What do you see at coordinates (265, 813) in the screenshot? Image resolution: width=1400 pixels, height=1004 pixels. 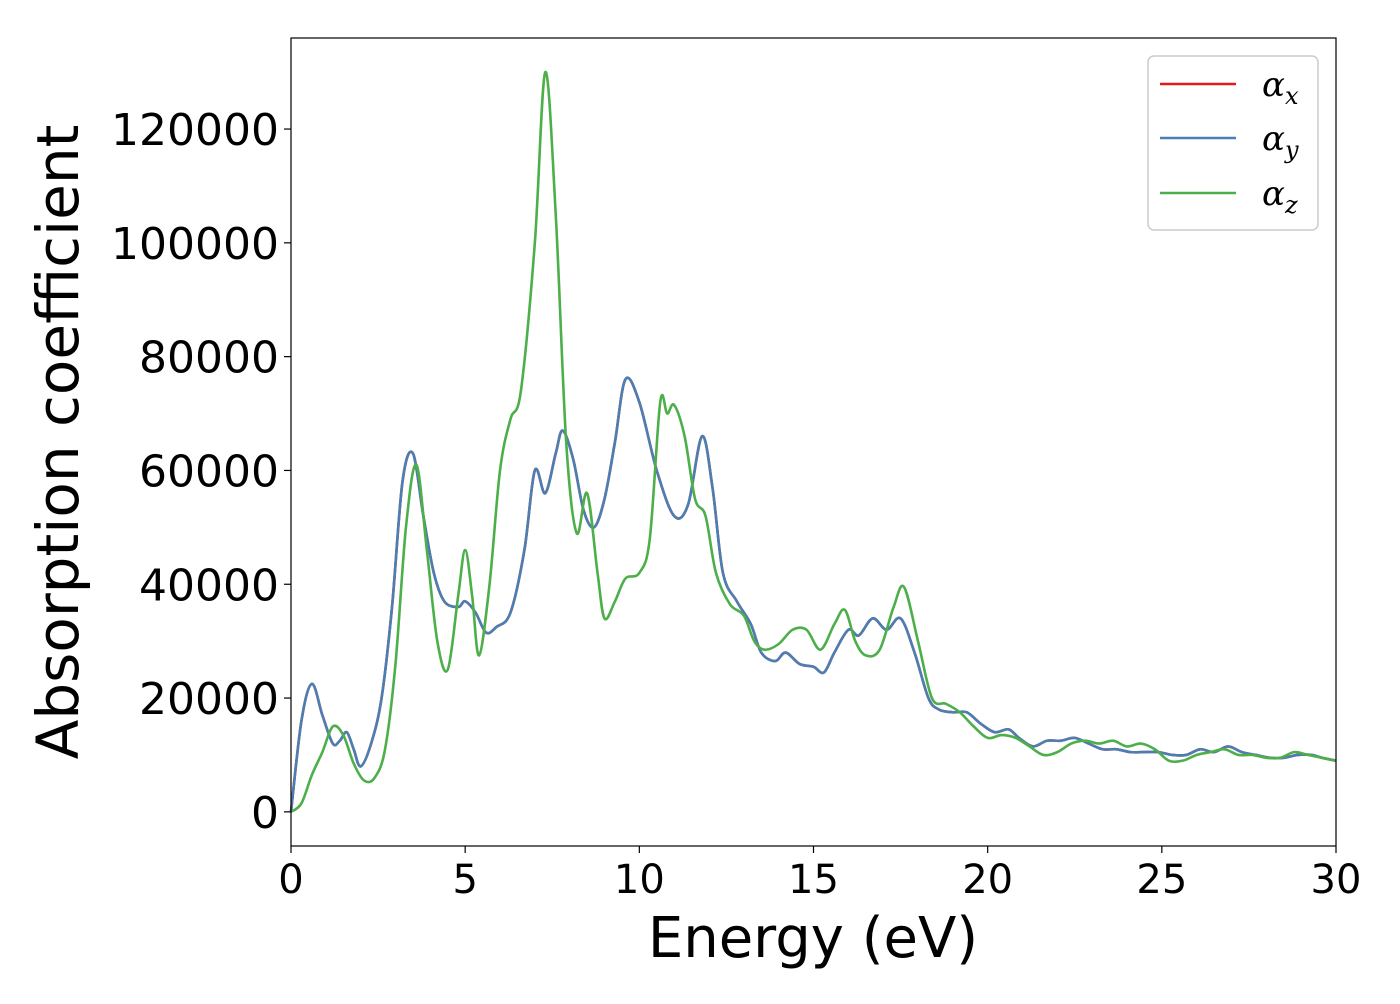 I see `y-tick-label: 0` at bounding box center [265, 813].